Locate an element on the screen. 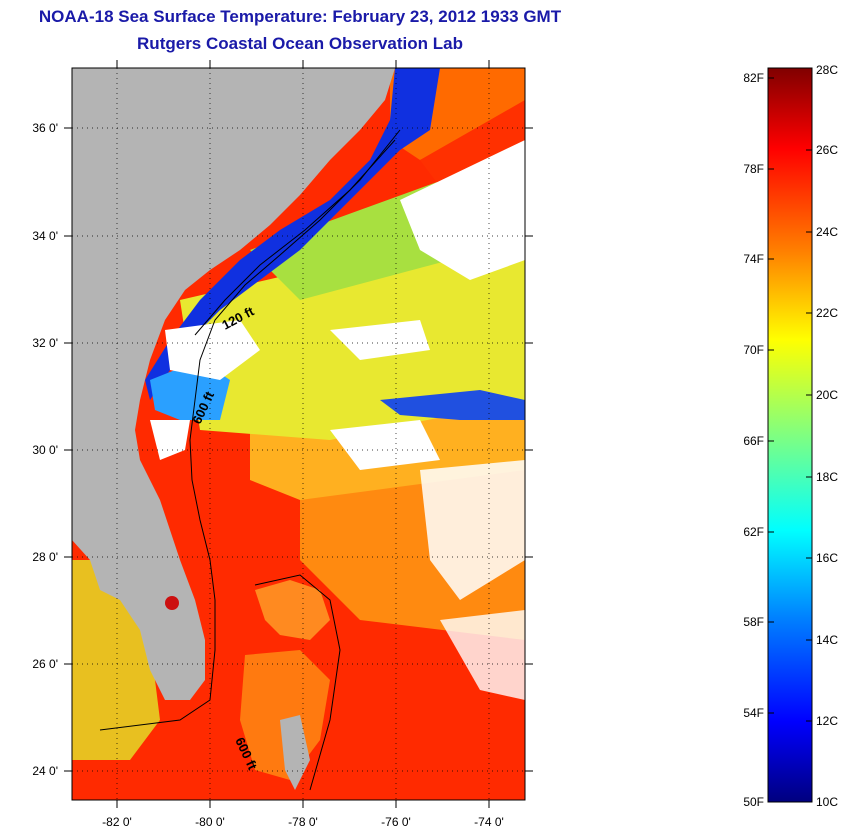 This screenshot has height=832, width=849. lon-label: -82 0' is located at coordinates (117, 822).